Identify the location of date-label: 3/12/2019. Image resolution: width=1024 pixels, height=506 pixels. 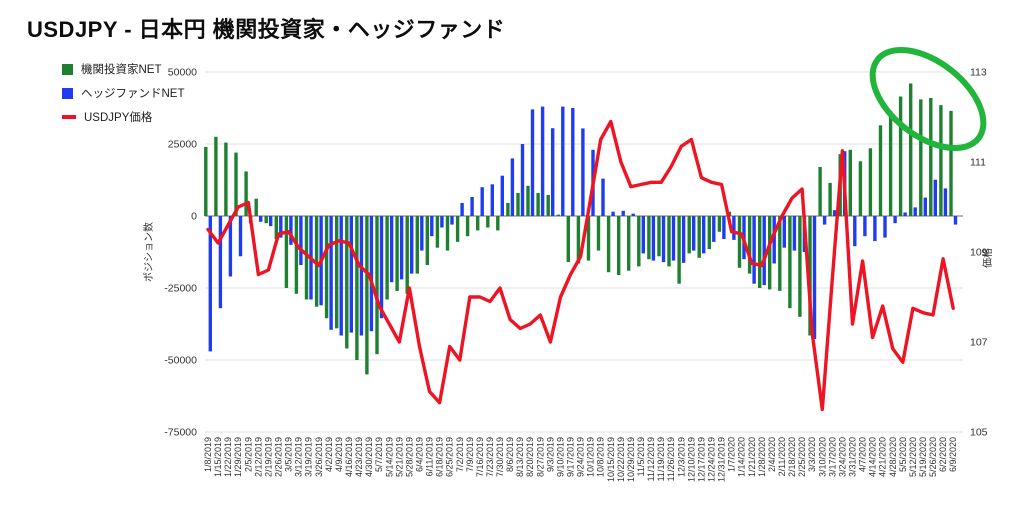
(299, 457).